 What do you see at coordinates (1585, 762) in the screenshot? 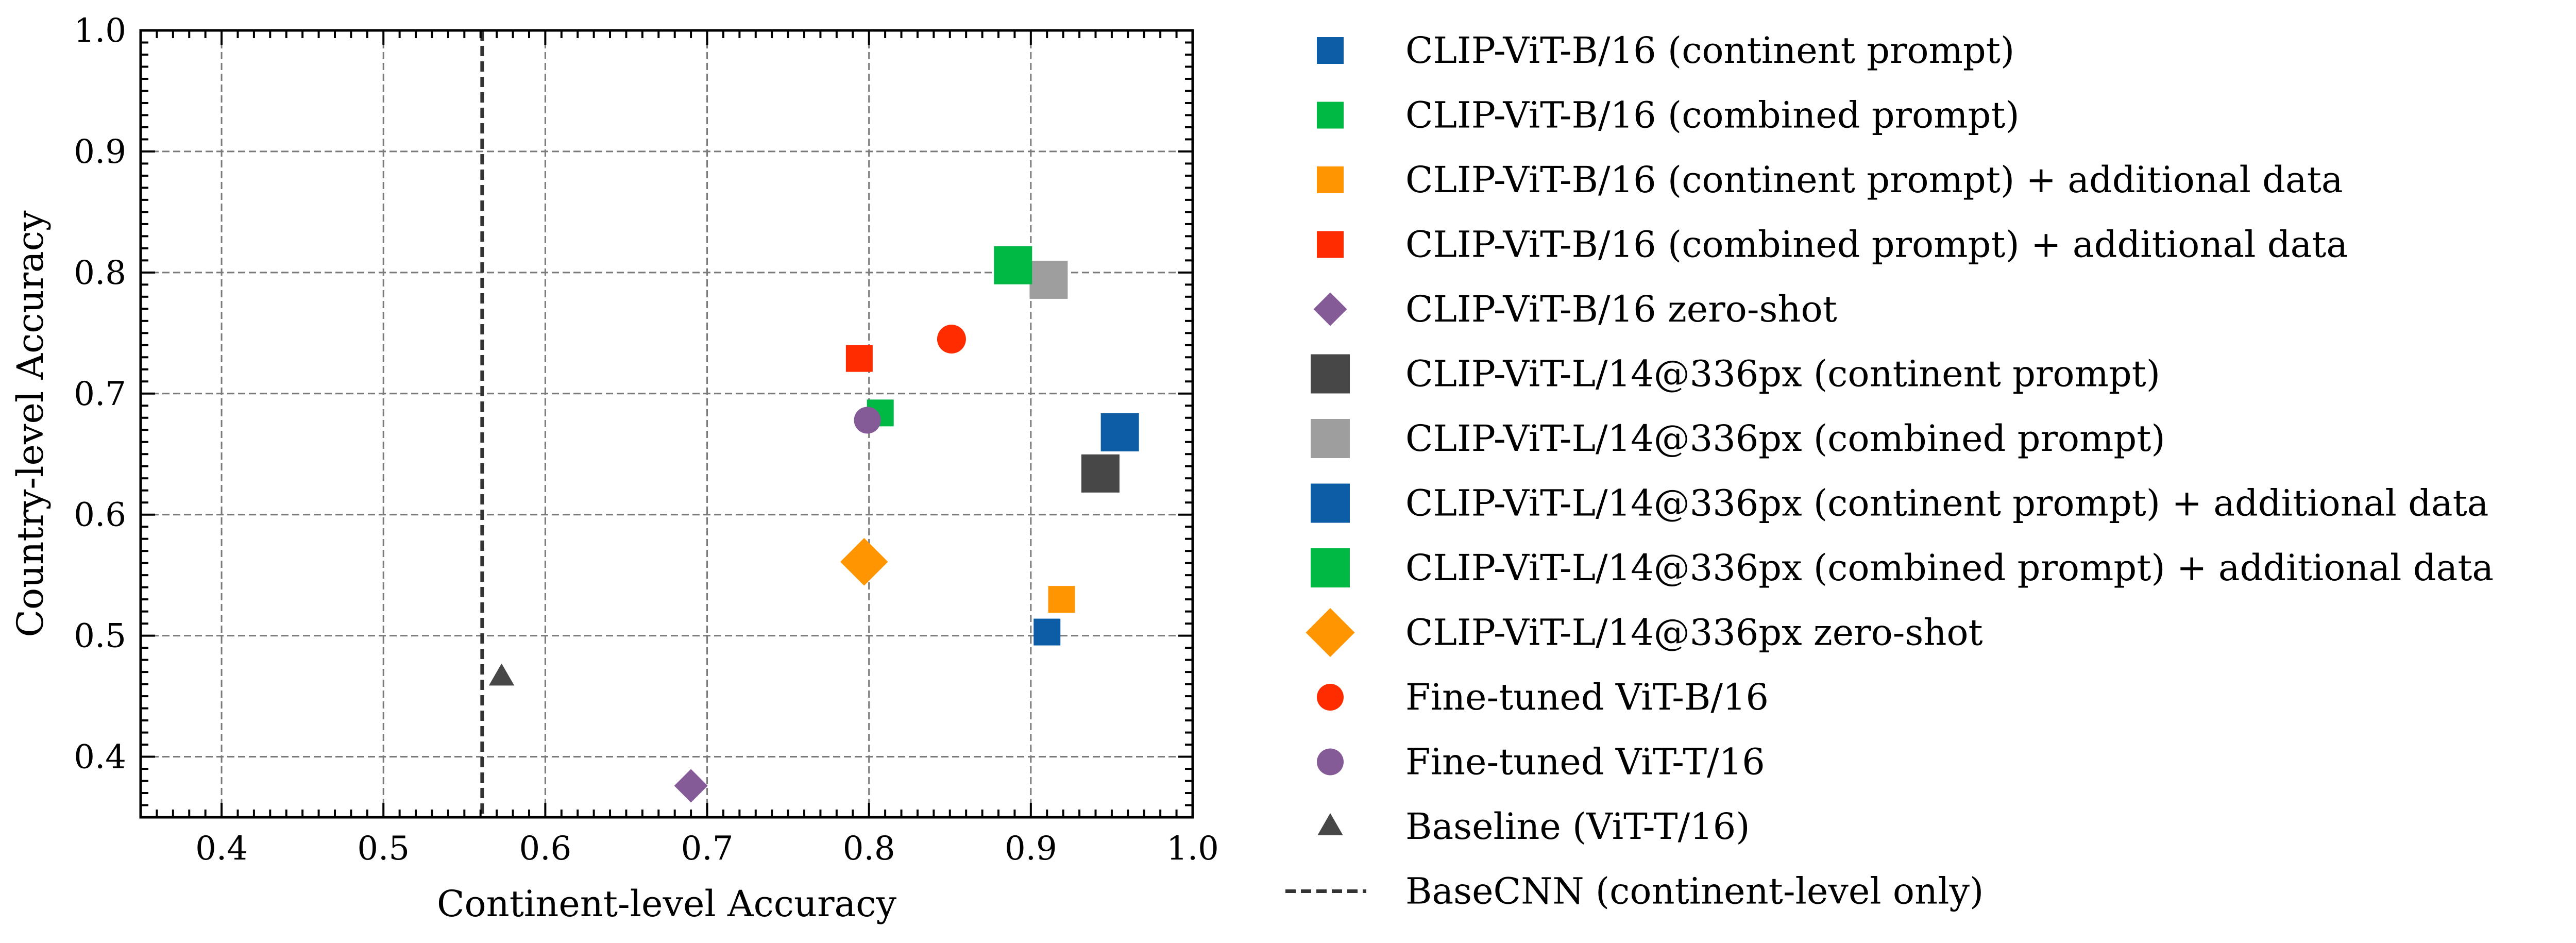
I see `legend-label: Fine-tuned ViT-T/16` at bounding box center [1585, 762].